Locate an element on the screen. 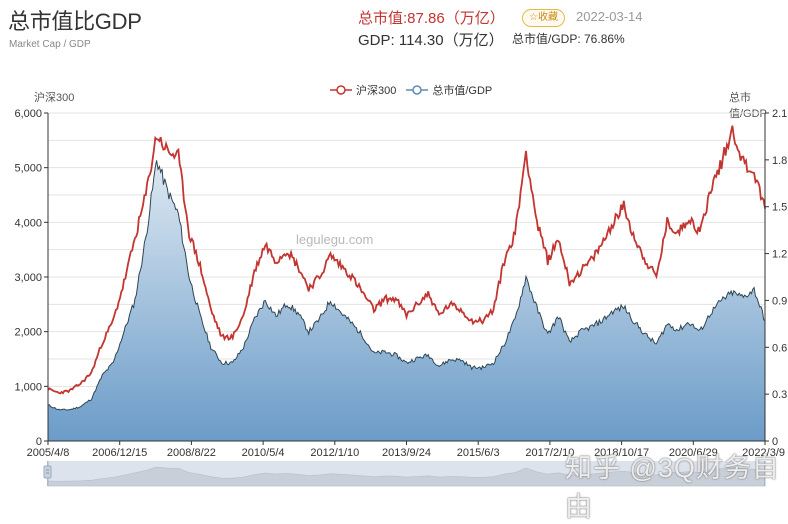  x-axis-tick: 2008/8/22 is located at coordinates (191, 453).